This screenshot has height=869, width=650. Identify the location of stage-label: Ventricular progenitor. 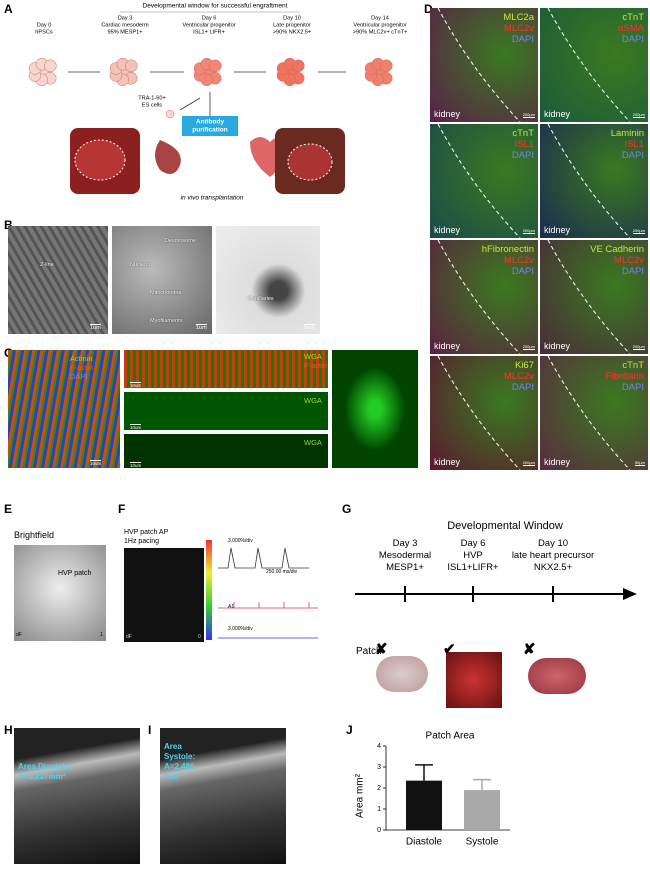
(208, 25).